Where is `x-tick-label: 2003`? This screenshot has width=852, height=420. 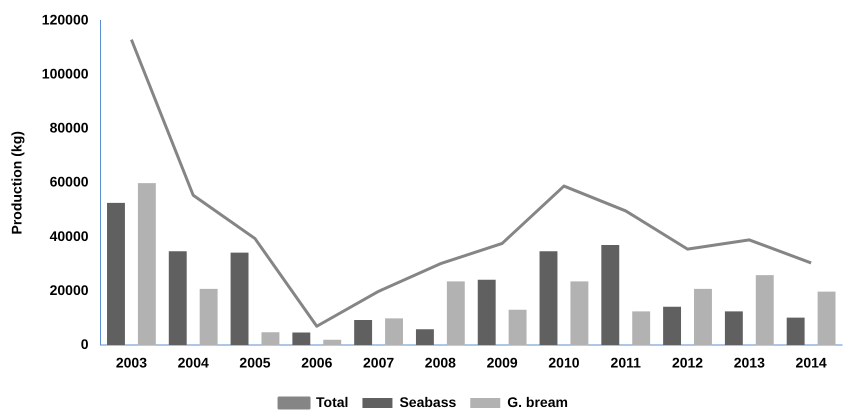
x-tick-label: 2003 is located at coordinates (132, 362).